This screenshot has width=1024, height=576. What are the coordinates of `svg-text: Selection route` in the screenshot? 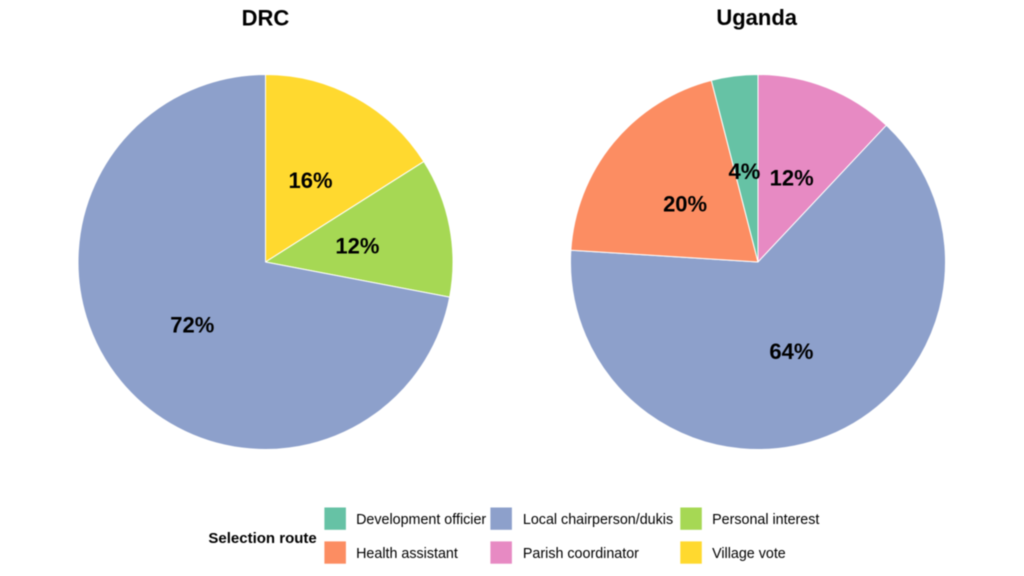 It's located at (262, 538).